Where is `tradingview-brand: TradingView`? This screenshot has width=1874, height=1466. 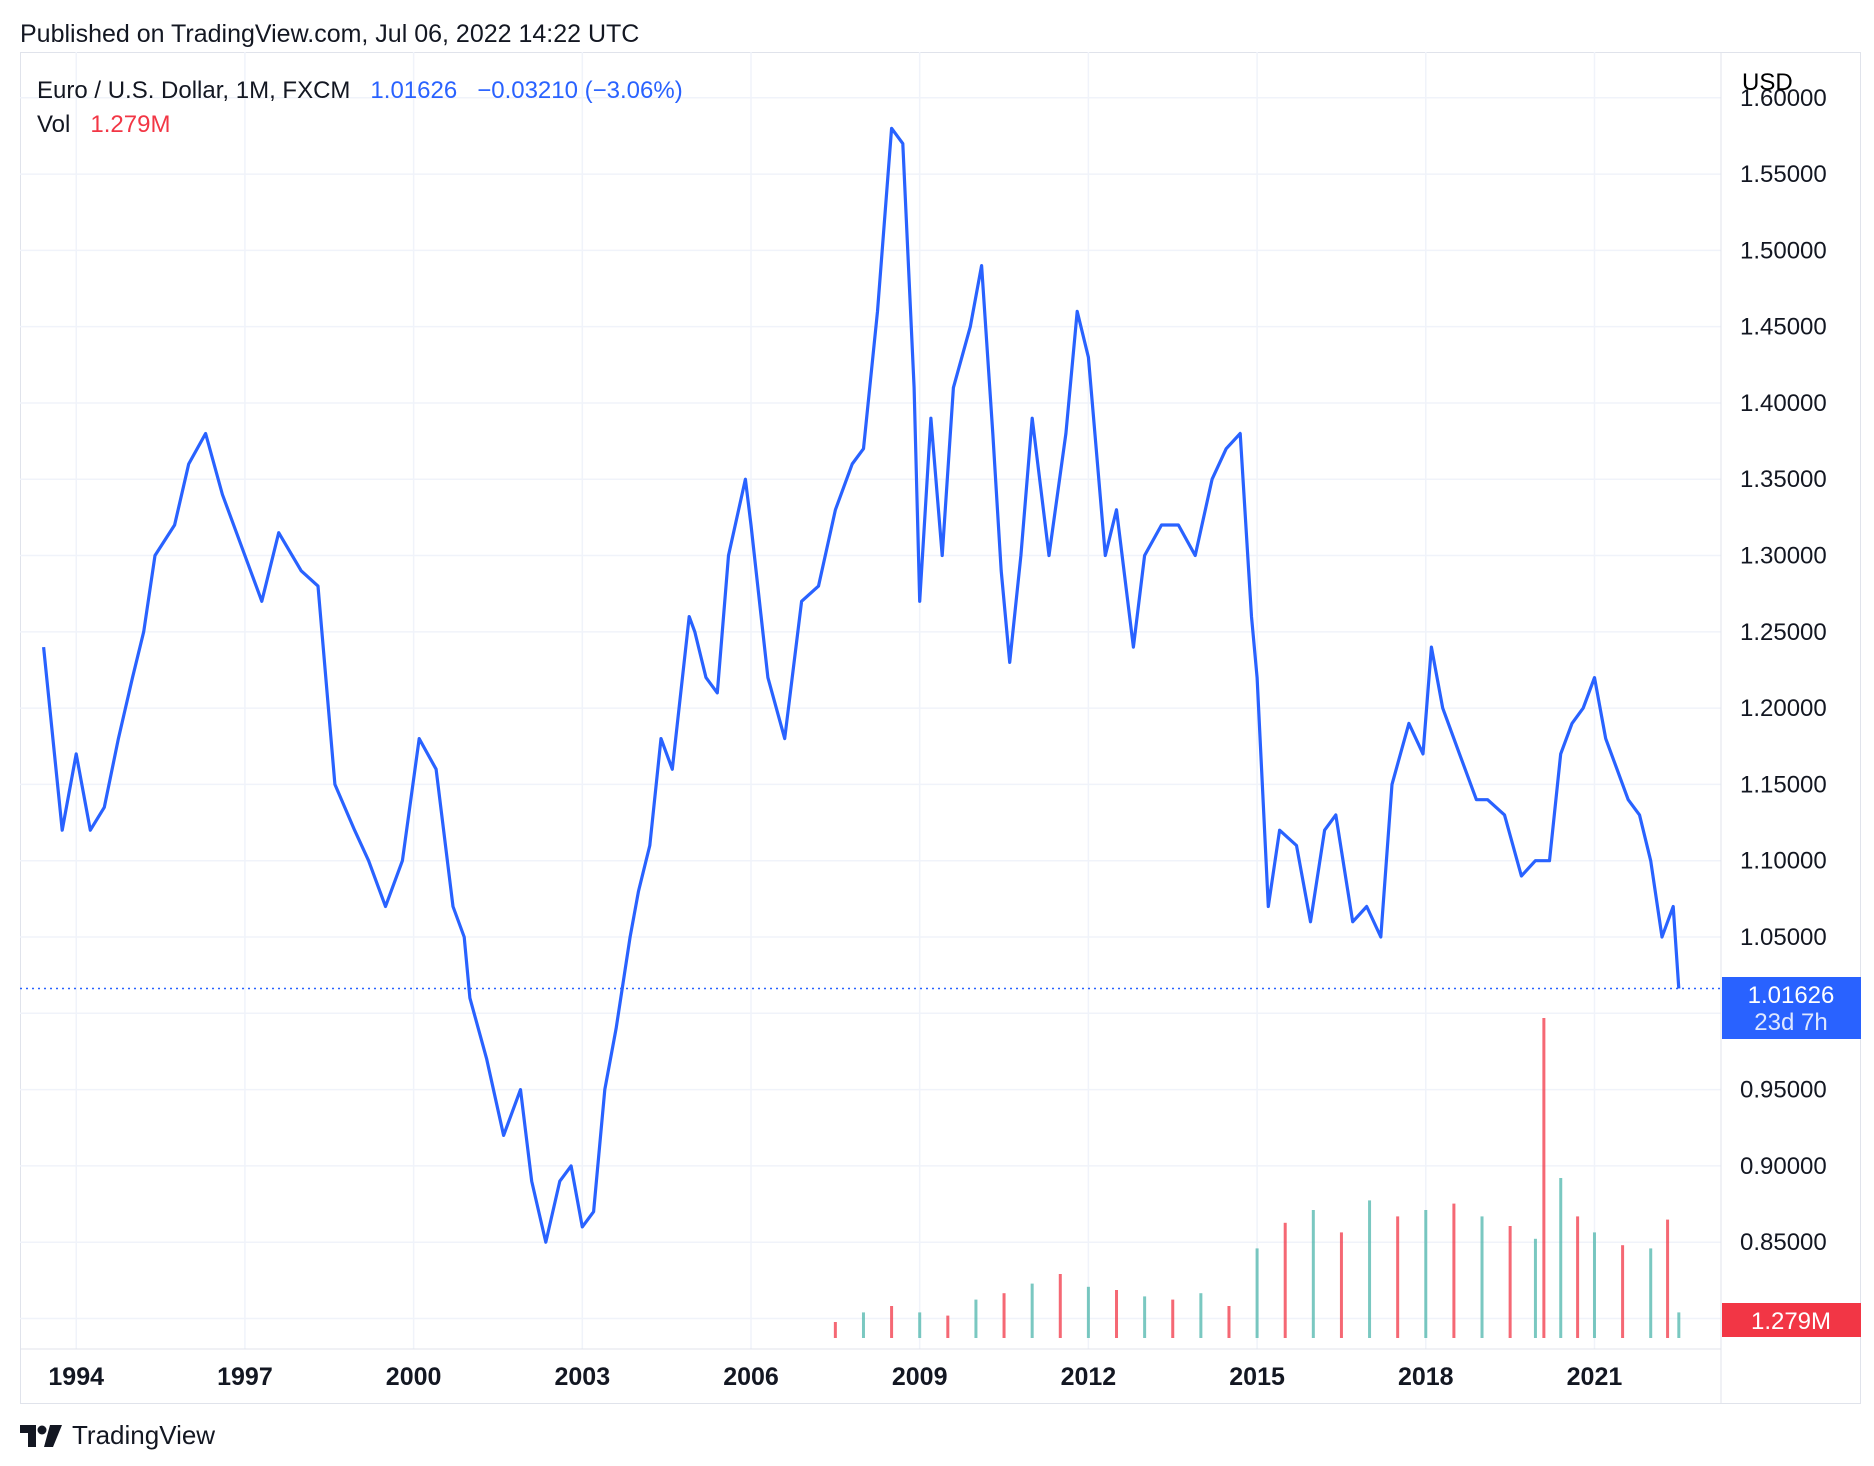
tradingview-brand: TradingView is located at coordinates (144, 1435).